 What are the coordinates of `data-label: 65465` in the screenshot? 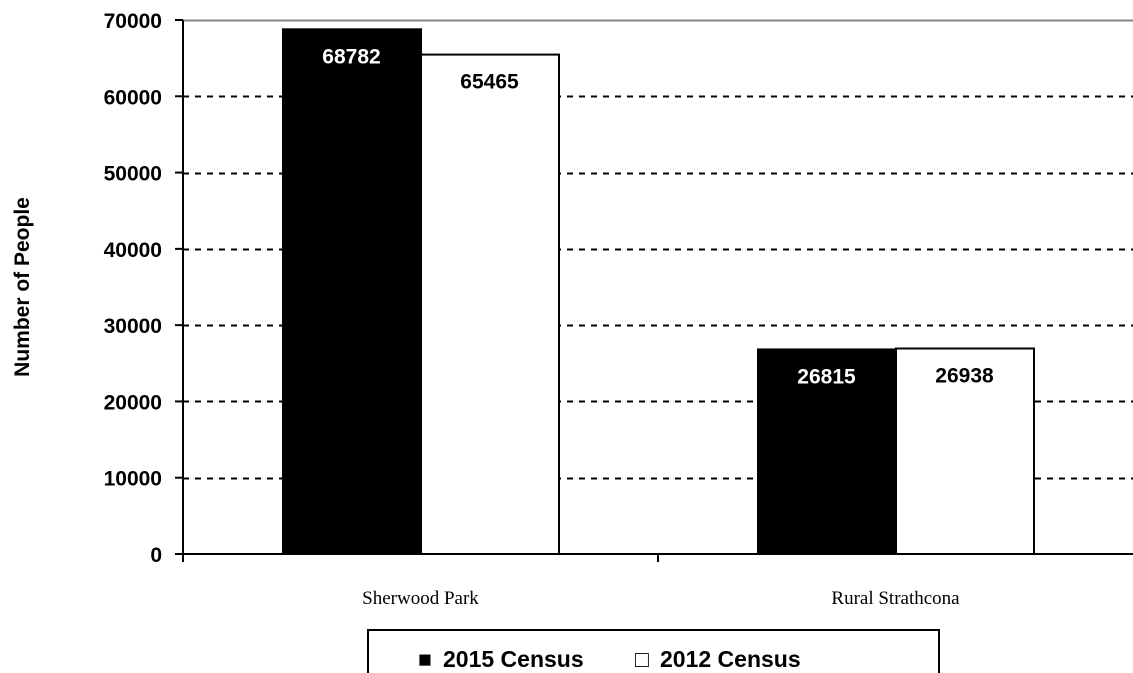 It's located at (489, 82).